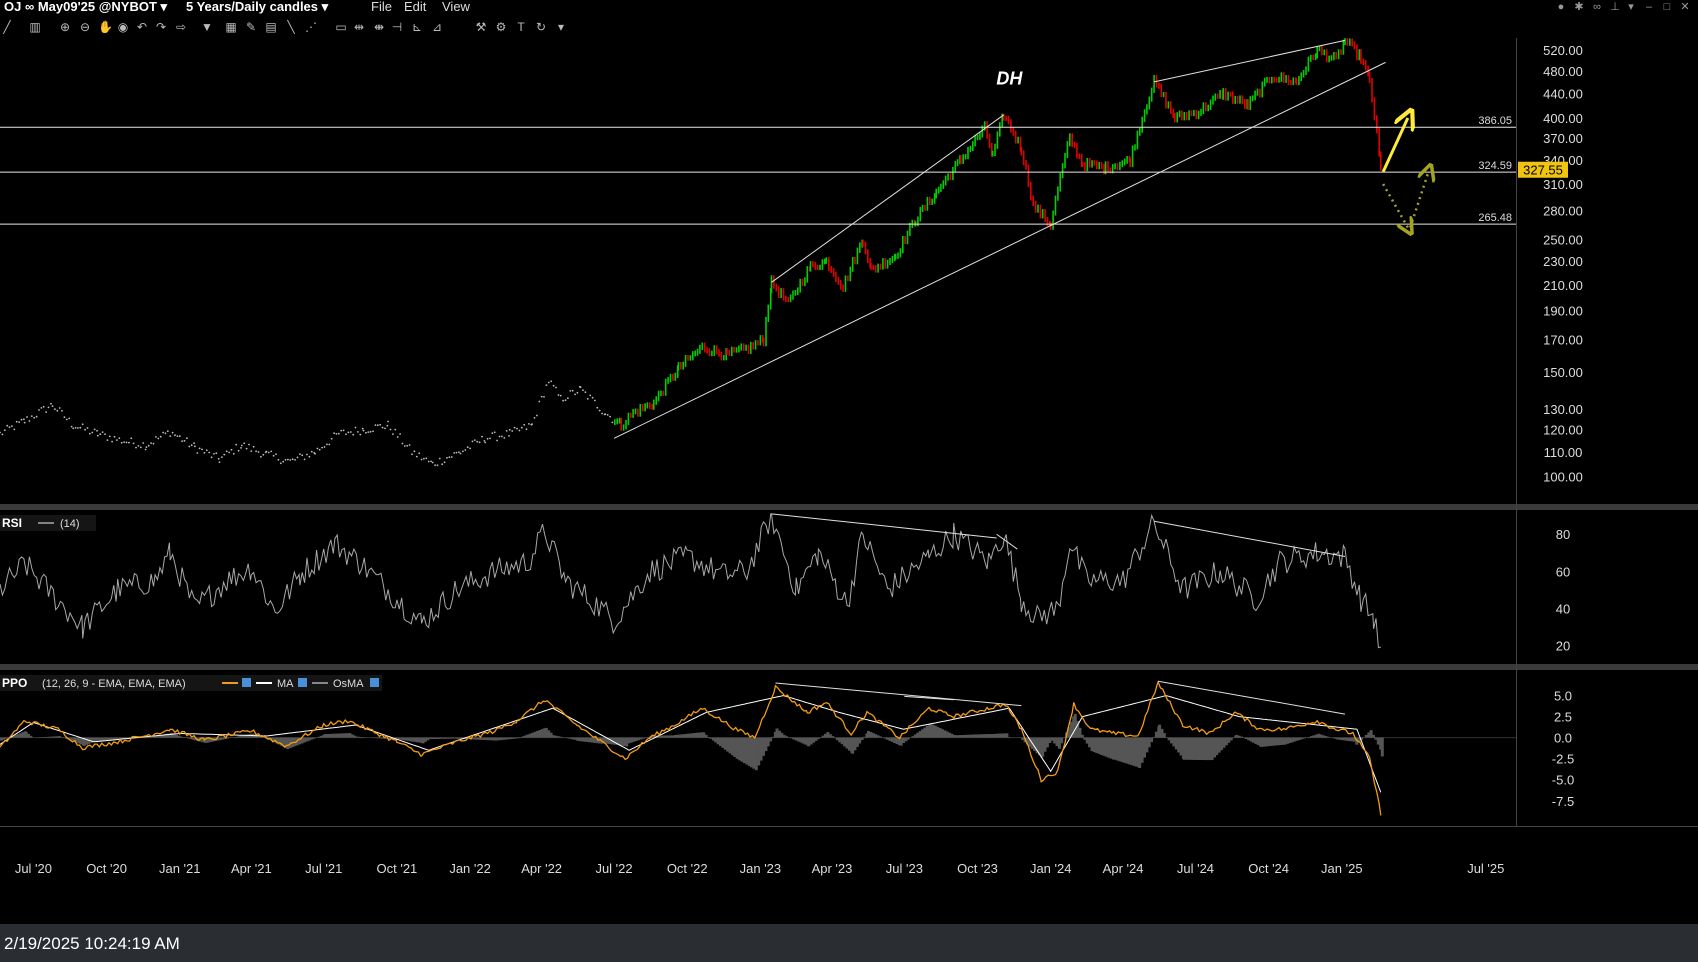 This screenshot has height=962, width=1698. What do you see at coordinates (1579, 7) in the screenshot?
I see `gear-icon: ✱` at bounding box center [1579, 7].